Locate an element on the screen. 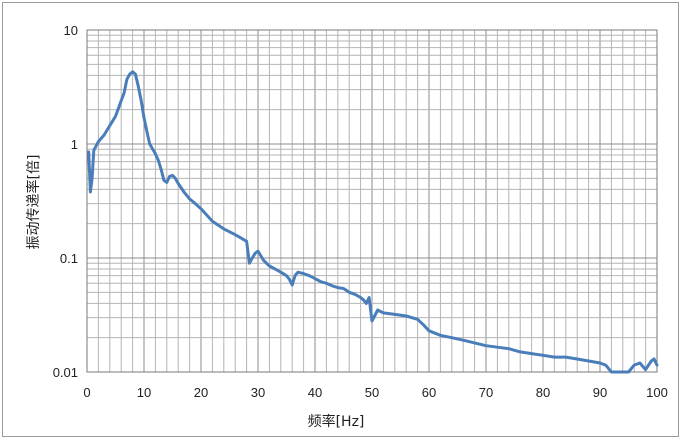  x-tick-label: 0 is located at coordinates (86, 392).